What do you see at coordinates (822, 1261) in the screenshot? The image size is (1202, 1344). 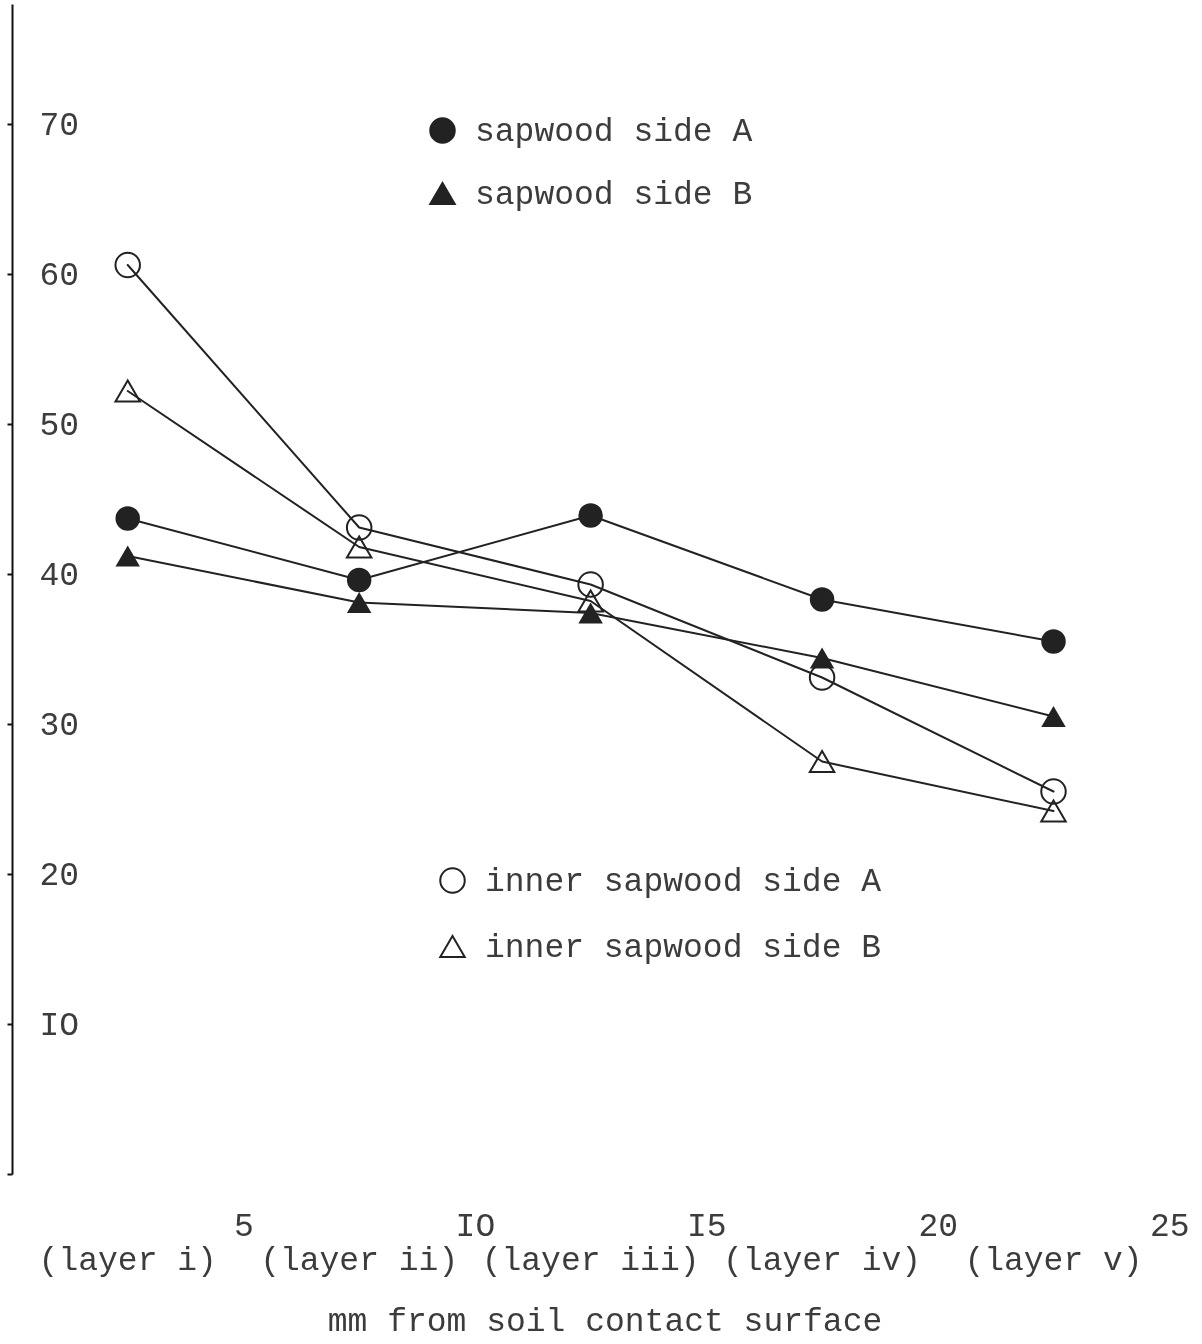 I see `text: (layer iv)` at bounding box center [822, 1261].